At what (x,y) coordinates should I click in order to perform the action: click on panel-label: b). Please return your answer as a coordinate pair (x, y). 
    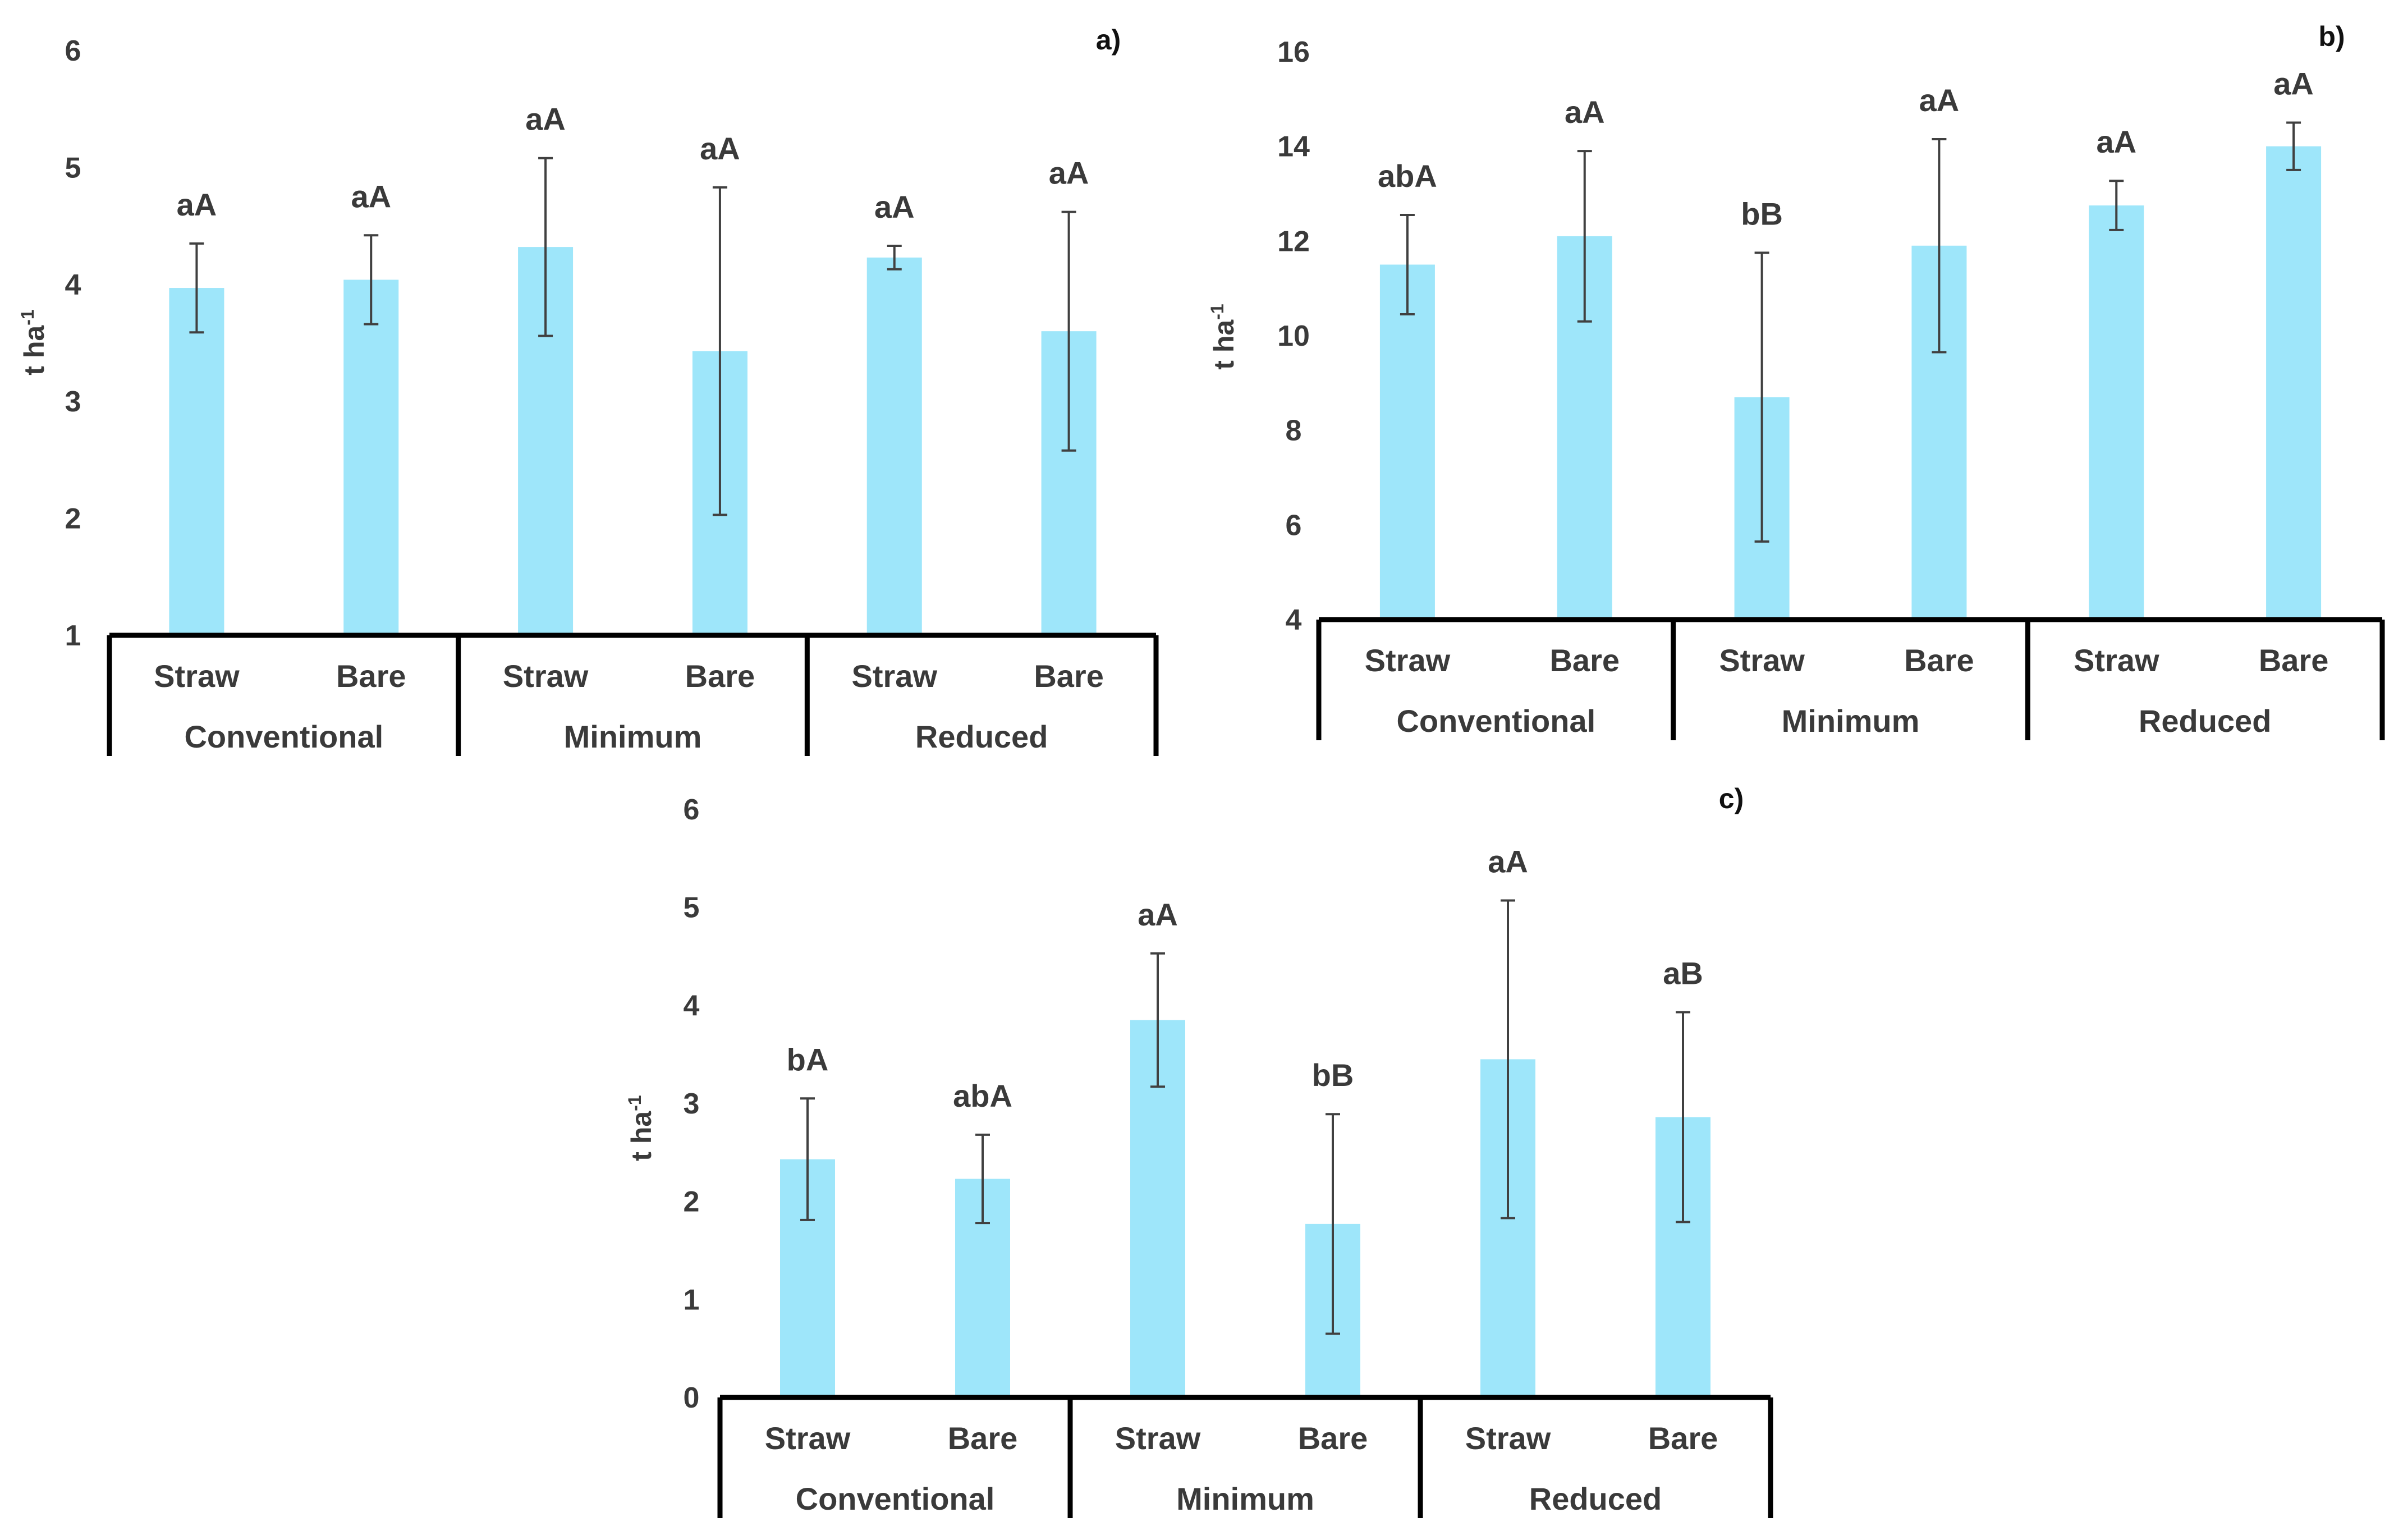
    Looking at the image, I should click on (2332, 36).